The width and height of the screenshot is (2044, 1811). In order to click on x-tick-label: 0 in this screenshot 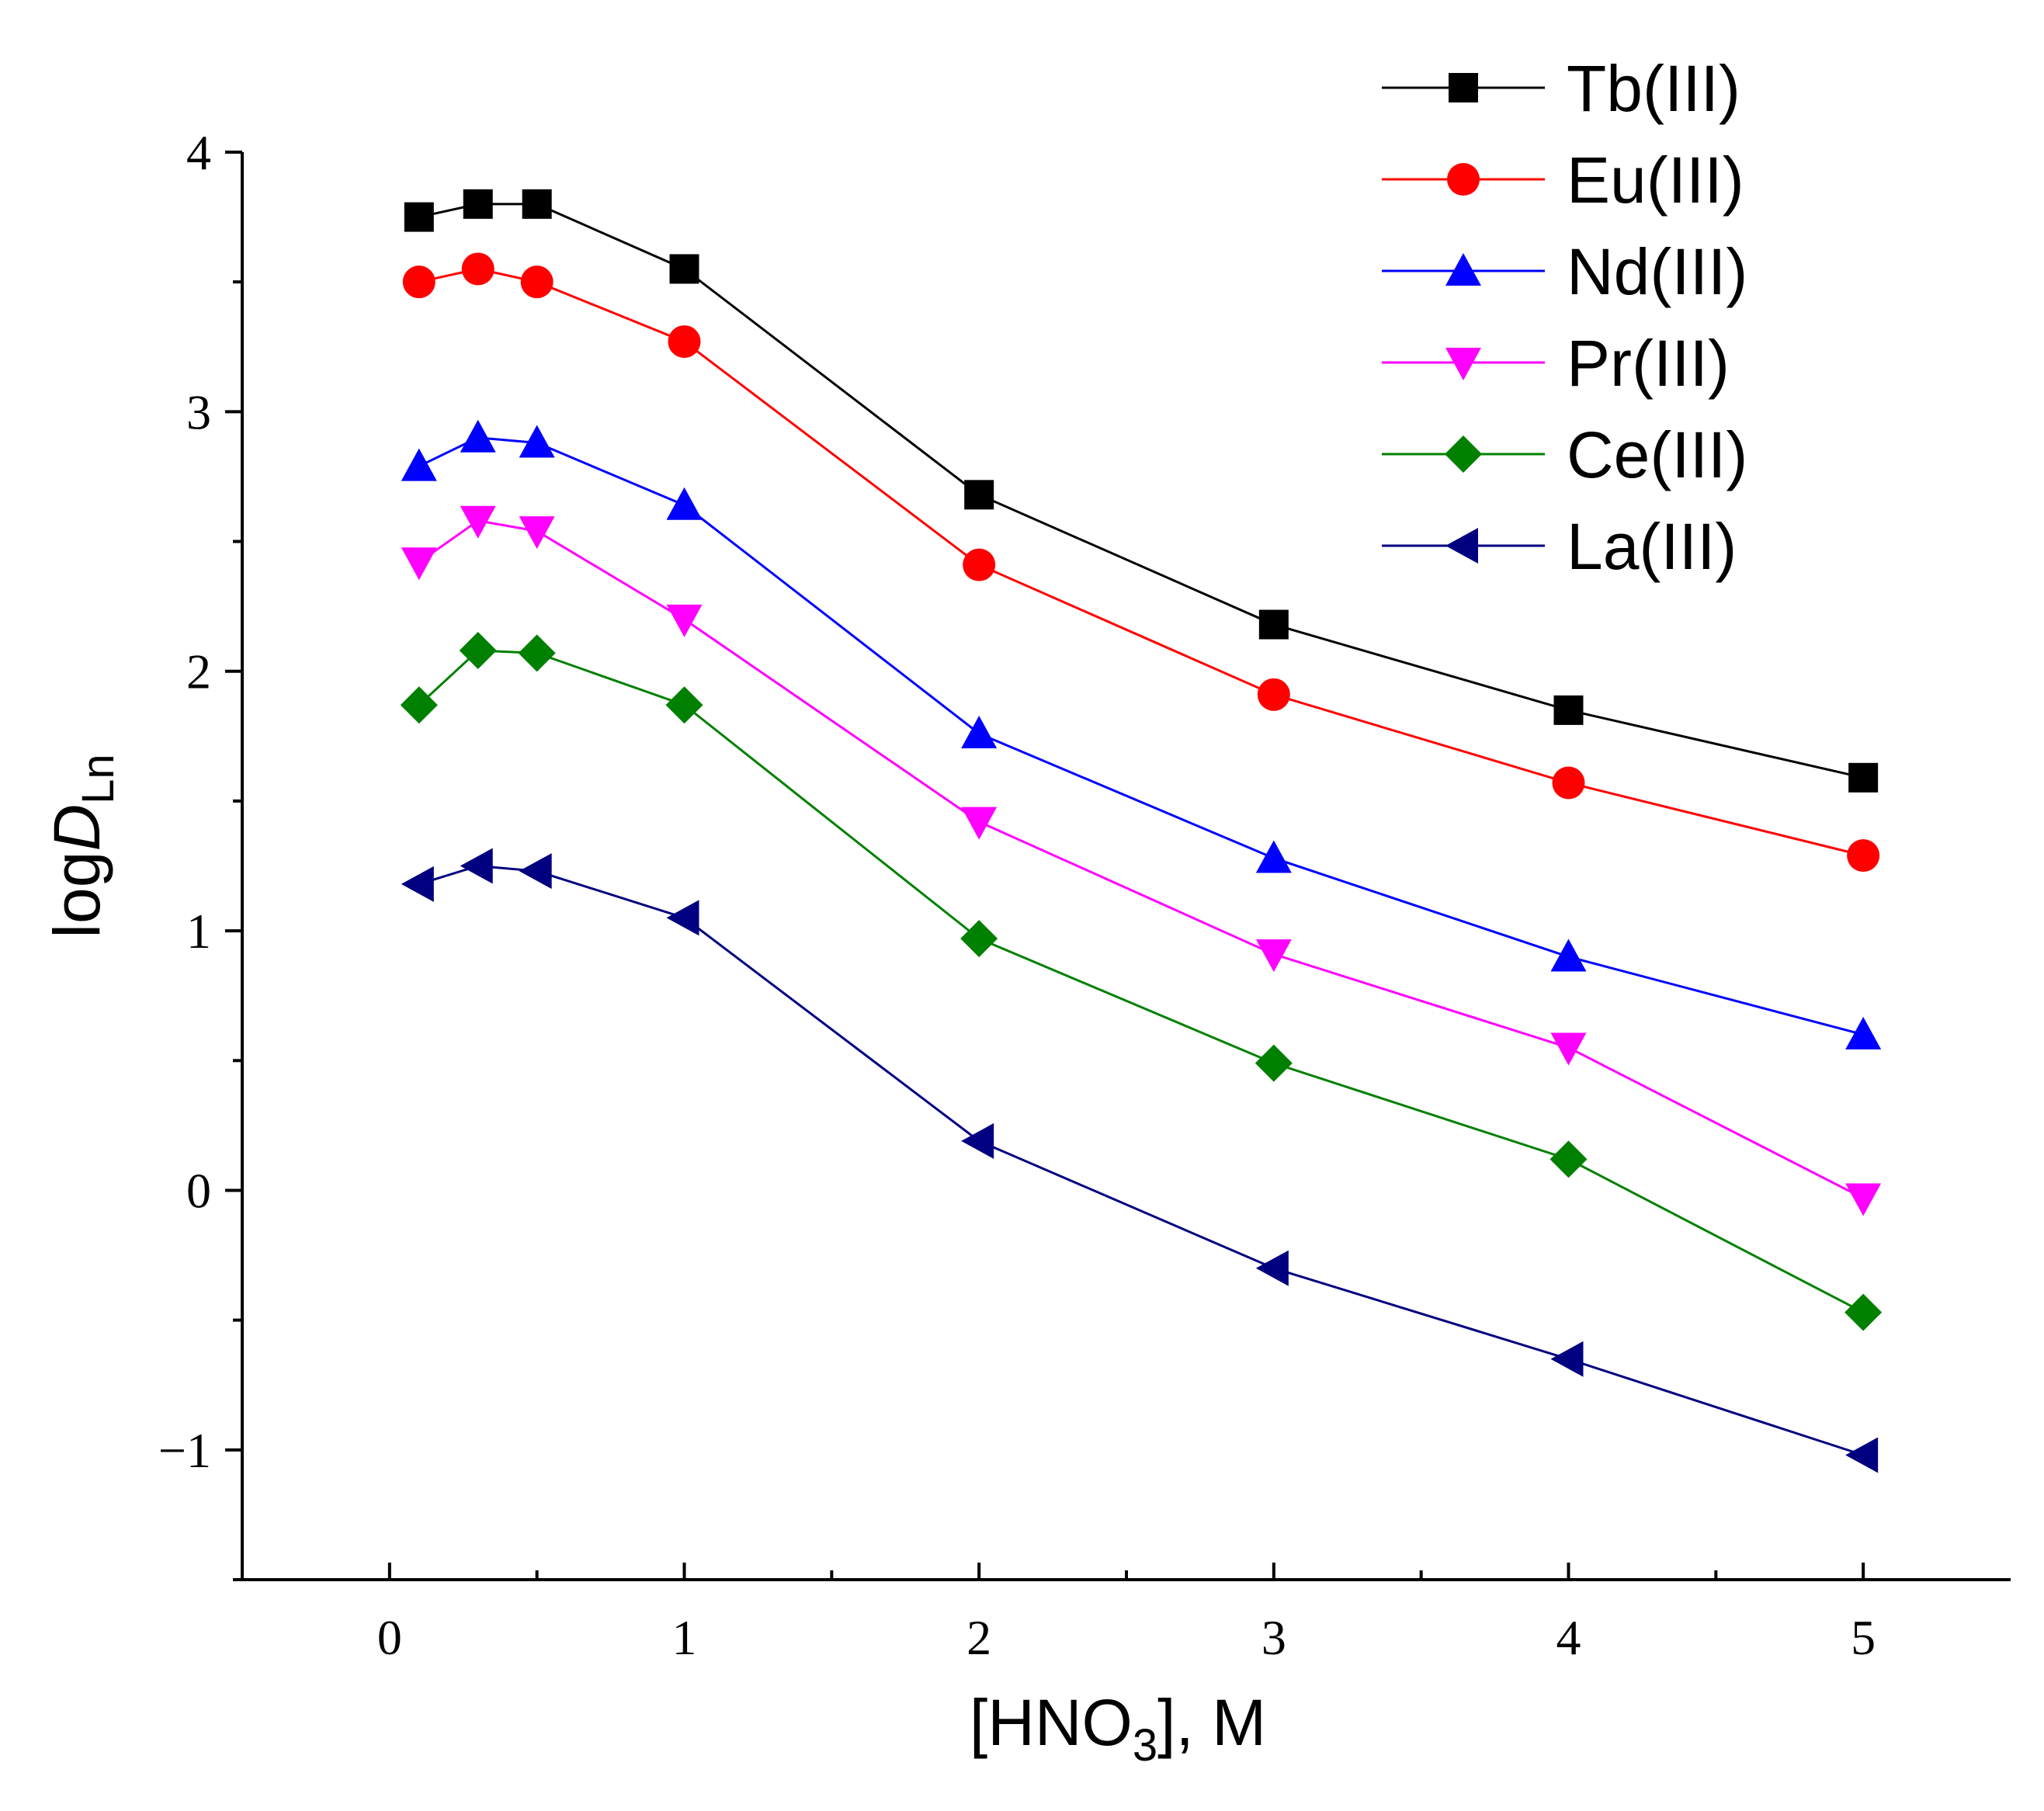, I will do `click(389, 1637)`.